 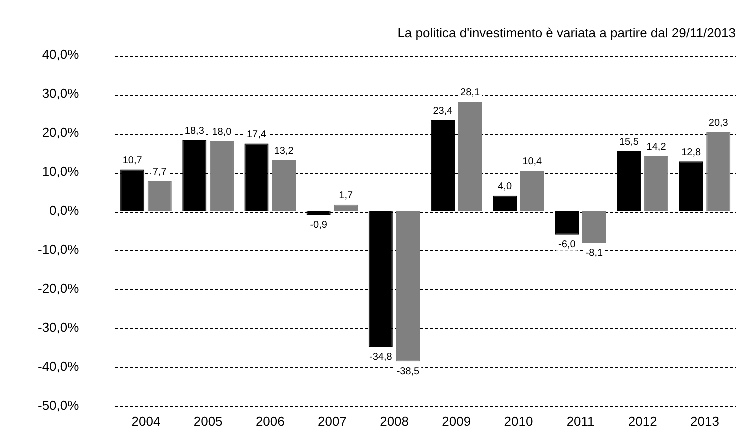 I want to click on x-tick-label: 2010, so click(x=519, y=421).